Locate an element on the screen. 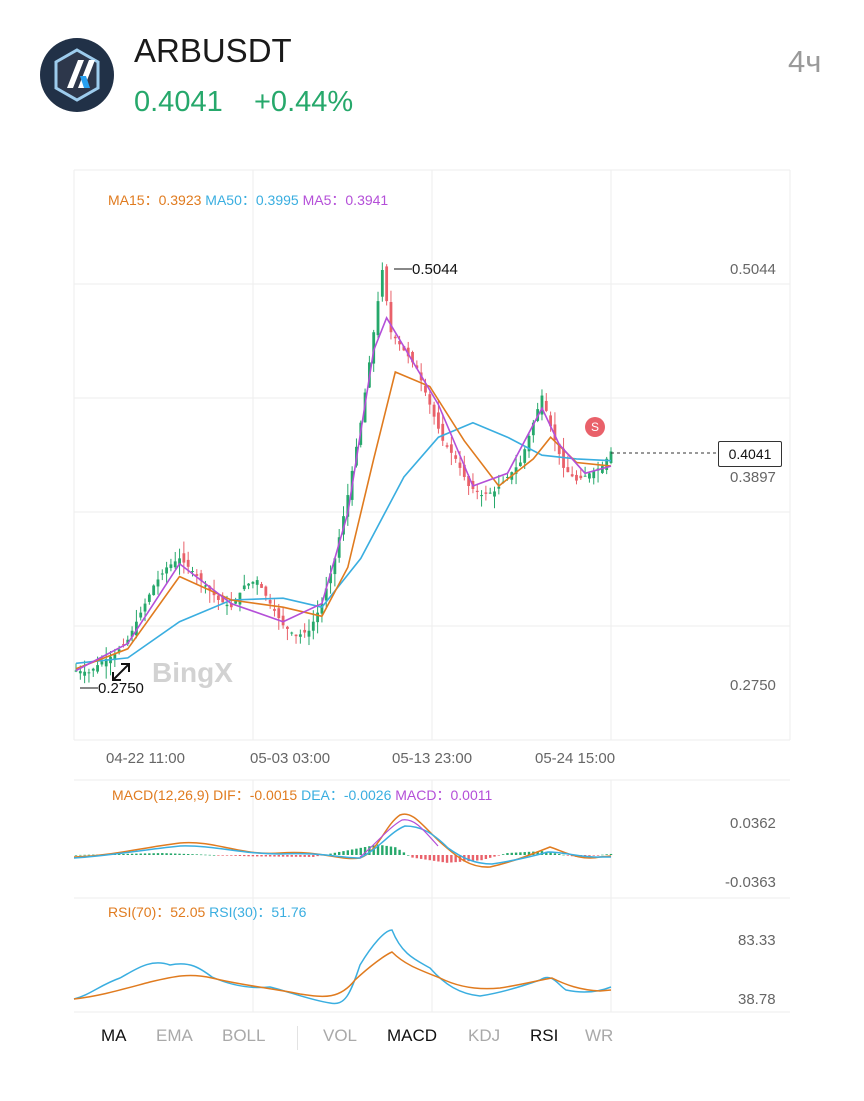  price-axis-high: 0.5044 is located at coordinates (753, 269).